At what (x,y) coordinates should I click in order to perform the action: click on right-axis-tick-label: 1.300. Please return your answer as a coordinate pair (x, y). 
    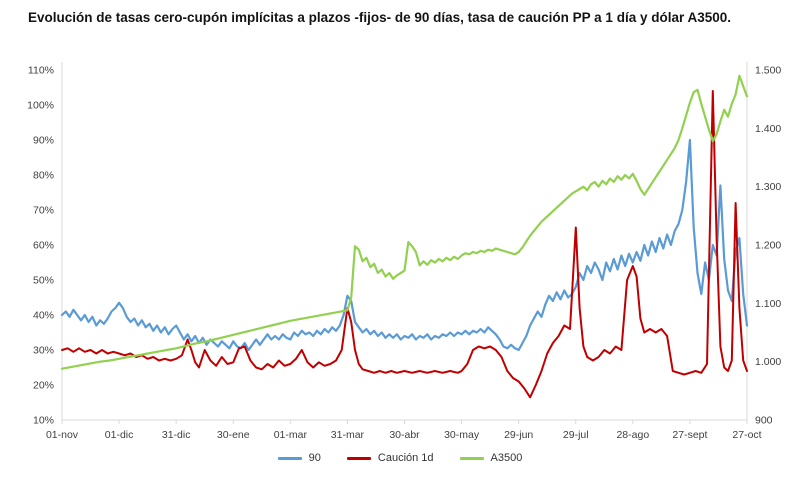
    Looking at the image, I should click on (768, 187).